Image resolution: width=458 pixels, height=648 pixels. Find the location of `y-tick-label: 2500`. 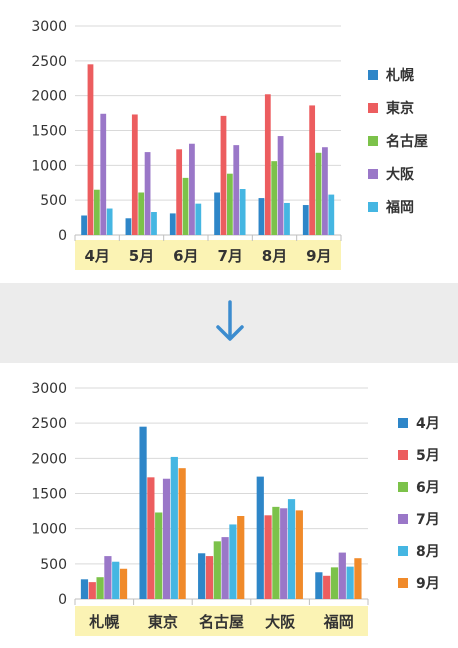

y-tick-label: 2500 is located at coordinates (49, 424).